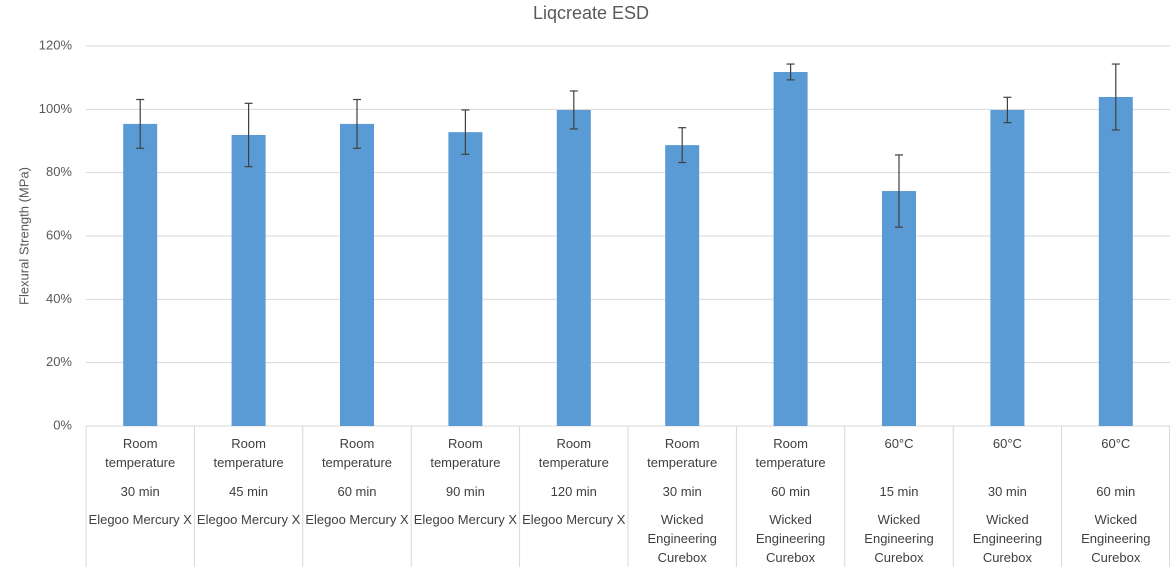 The image size is (1170, 567). What do you see at coordinates (56, 44) in the screenshot?
I see `y-tick-label: 120%` at bounding box center [56, 44].